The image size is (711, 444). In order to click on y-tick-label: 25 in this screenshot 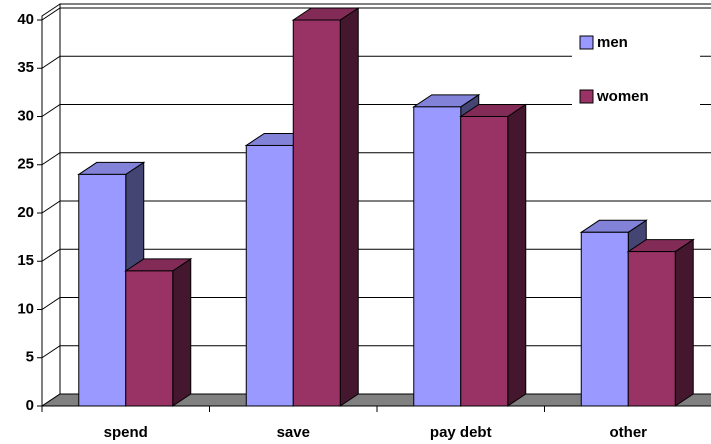, I will do `click(25, 164)`.